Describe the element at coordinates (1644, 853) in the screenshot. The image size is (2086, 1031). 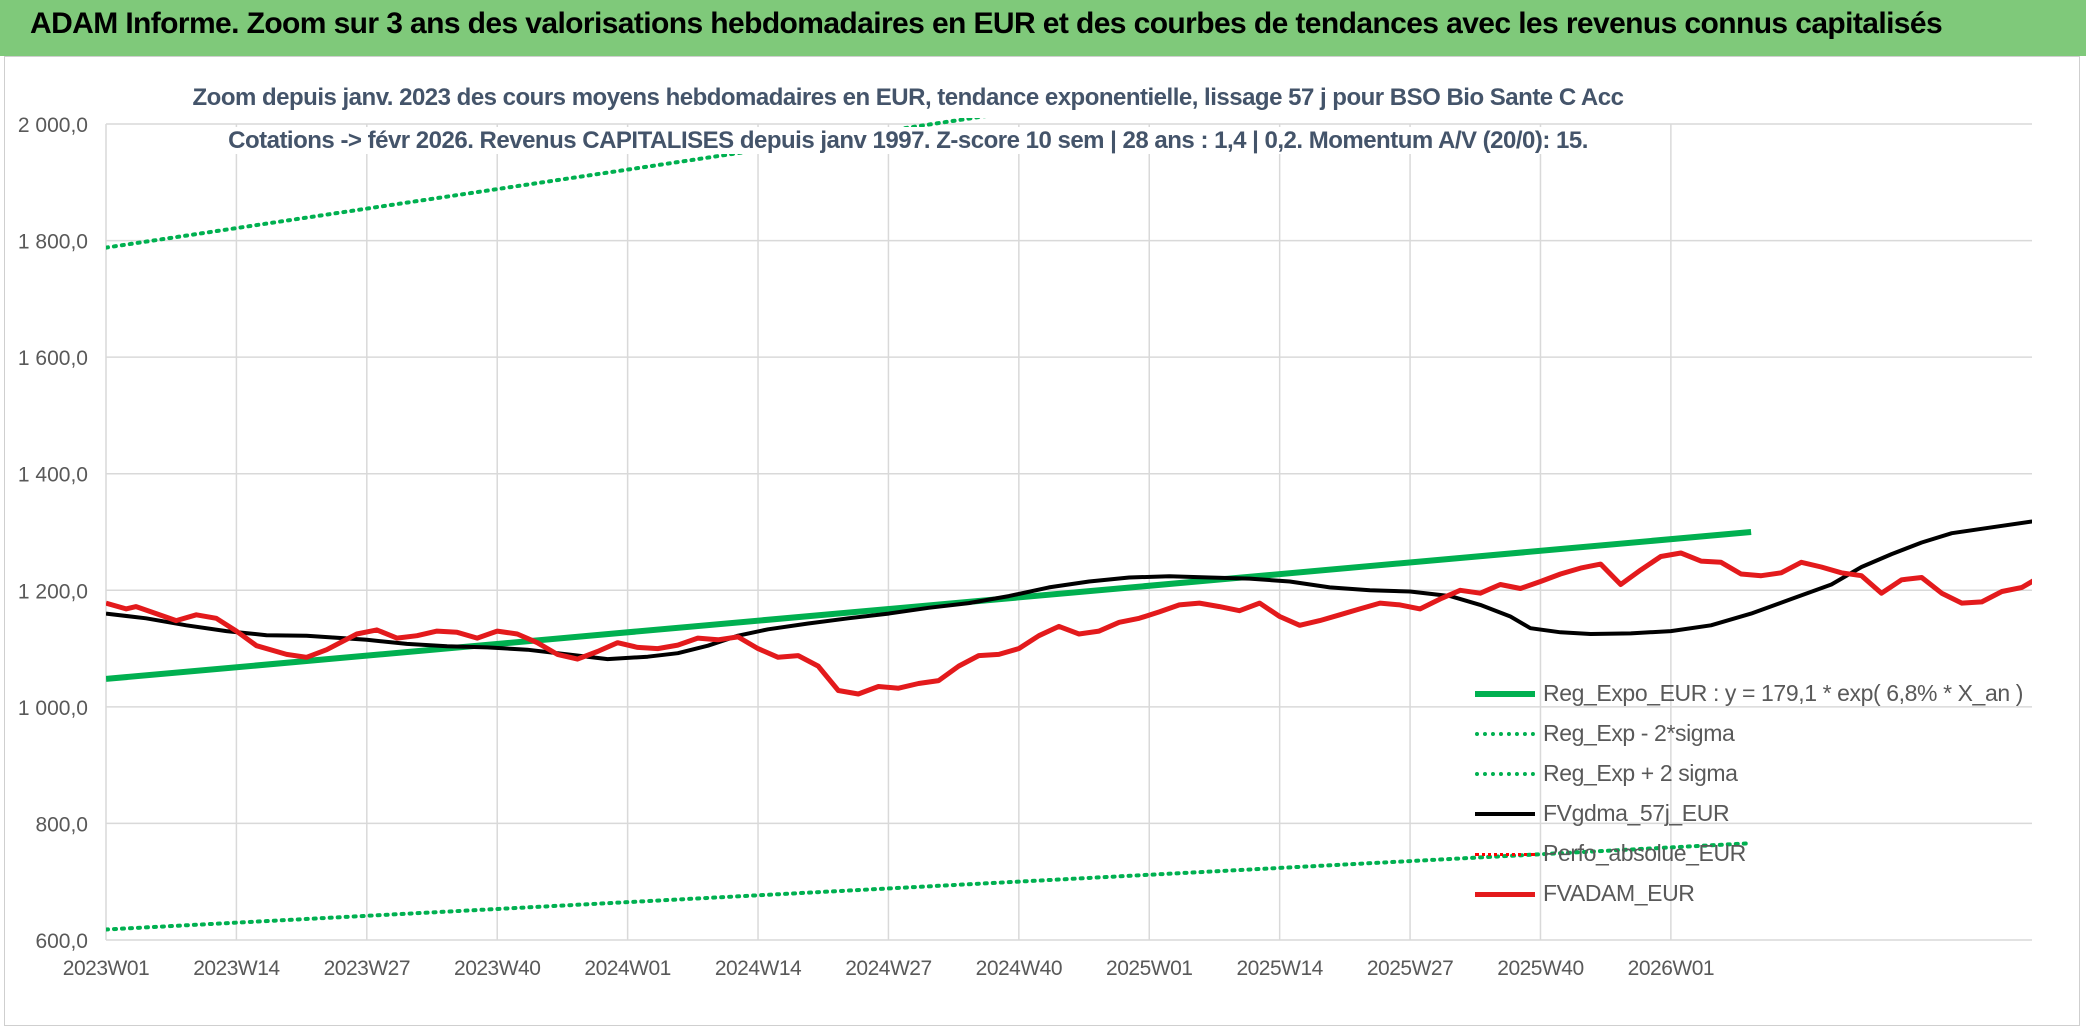
I see `legend-label: Perfo_absolue_EUR` at that location.